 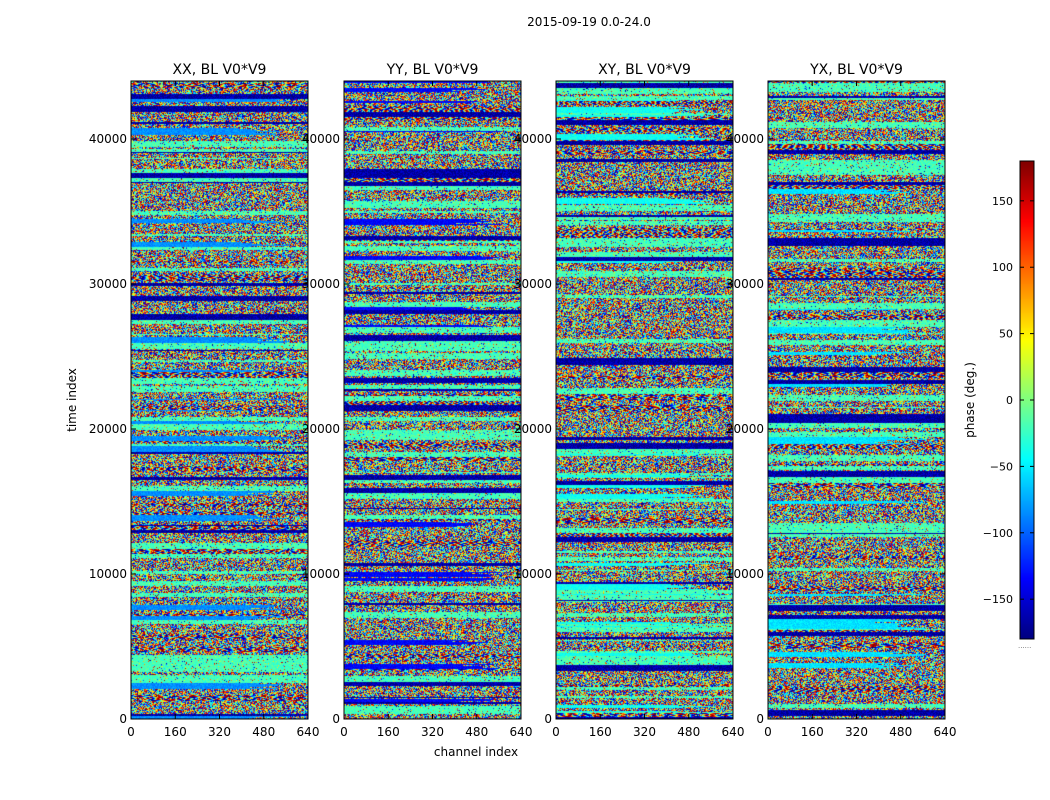 I want to click on x-tick-label-yy-0: 0, so click(x=344, y=732).